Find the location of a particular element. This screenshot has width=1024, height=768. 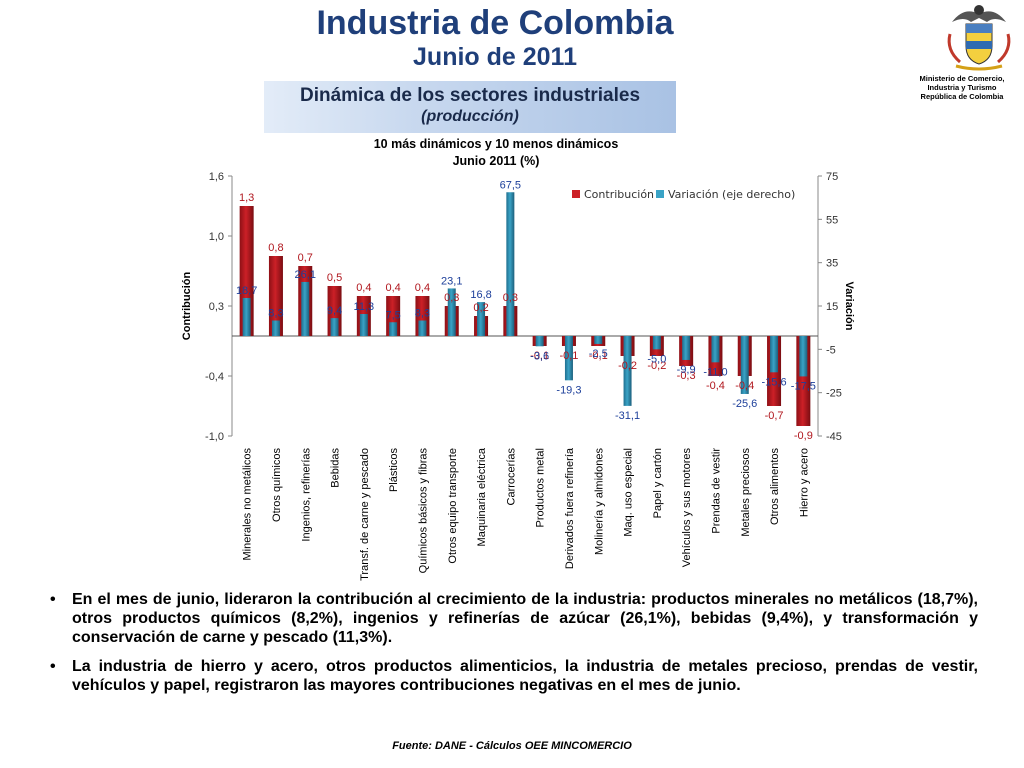

page-title: Industria de Colombia is located at coordinates (495, 23).